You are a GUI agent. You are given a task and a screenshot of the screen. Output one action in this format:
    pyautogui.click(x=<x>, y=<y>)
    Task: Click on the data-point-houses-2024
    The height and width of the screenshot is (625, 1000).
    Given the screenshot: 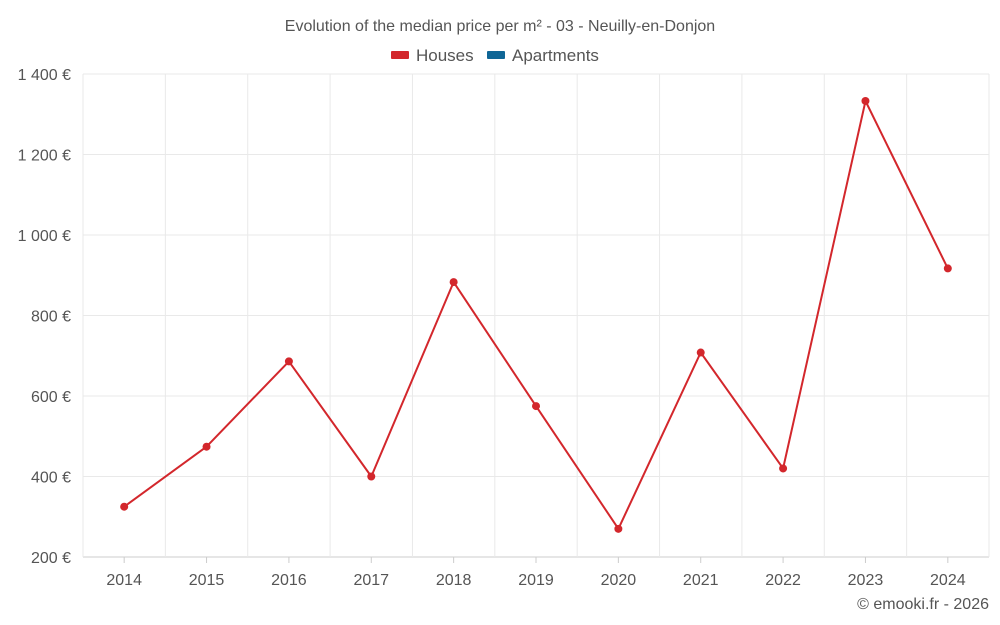 What is the action you would take?
    pyautogui.click(x=947, y=268)
    